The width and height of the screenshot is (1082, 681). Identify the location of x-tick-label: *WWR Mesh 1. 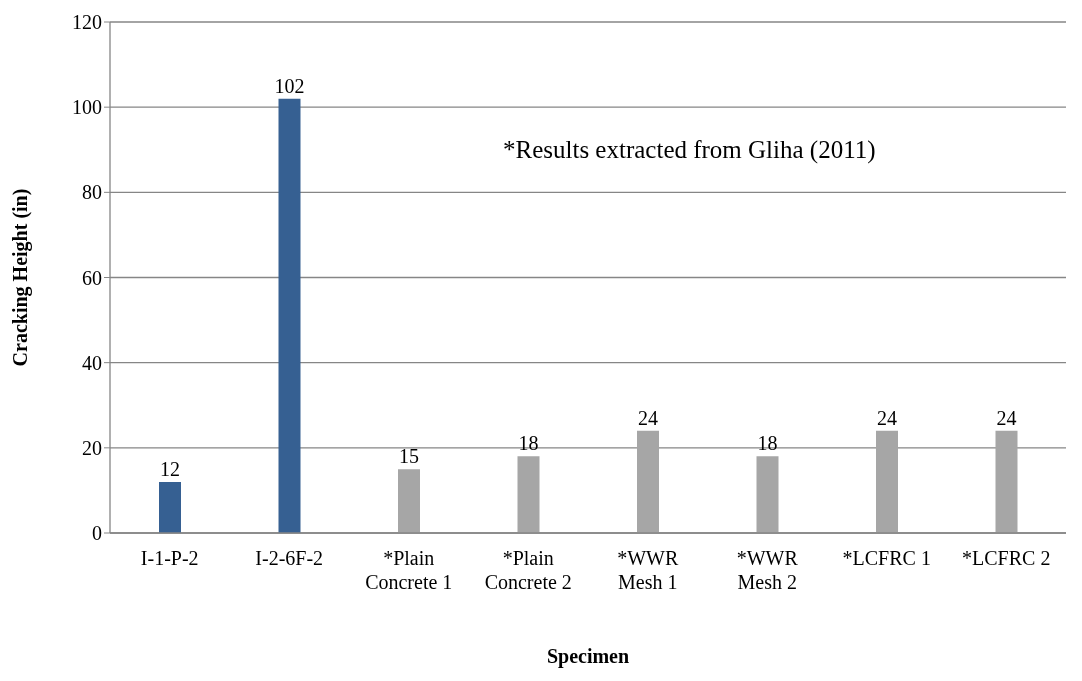
(648, 570).